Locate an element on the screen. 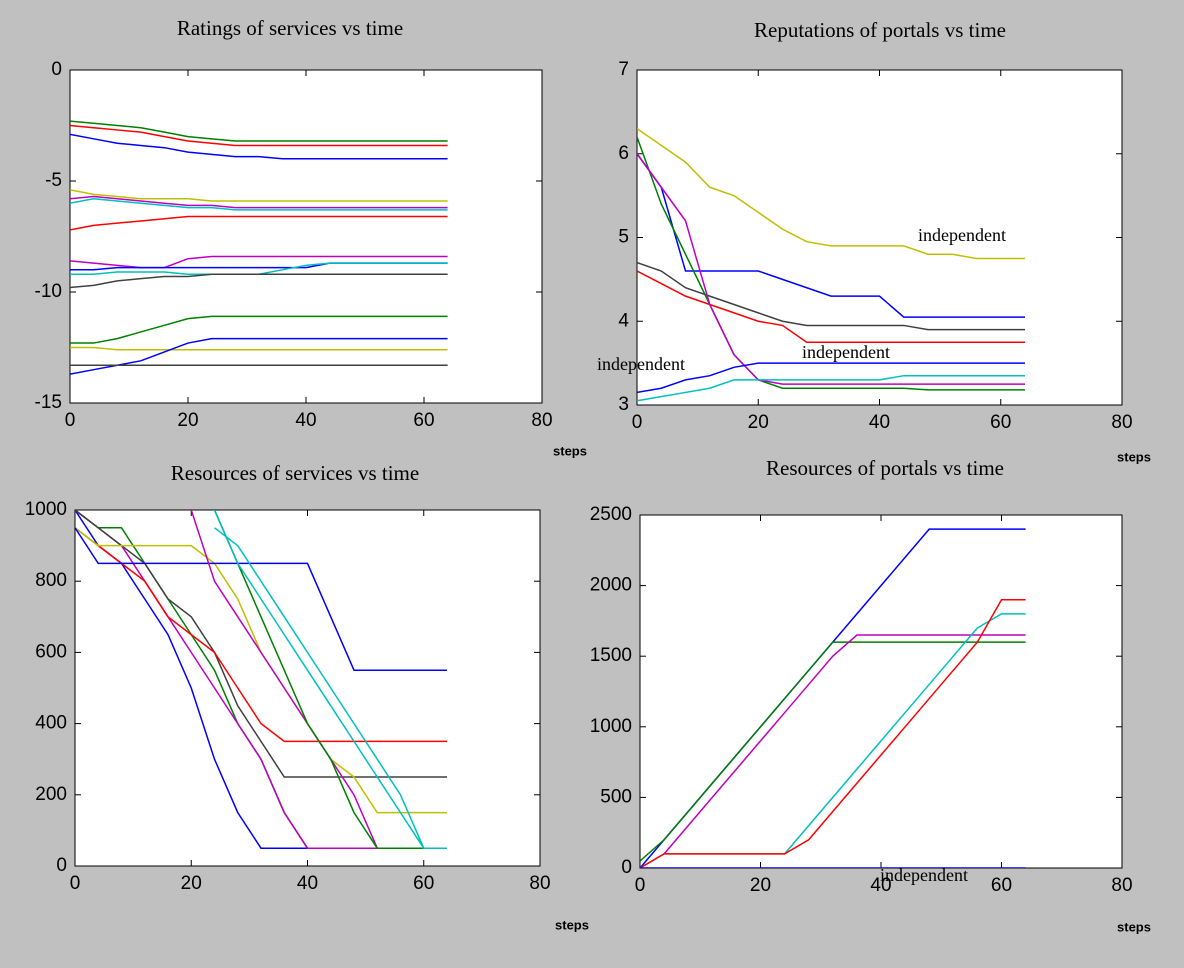 This screenshot has height=968, width=1184. y-tick-label: 800 is located at coordinates (51, 580).